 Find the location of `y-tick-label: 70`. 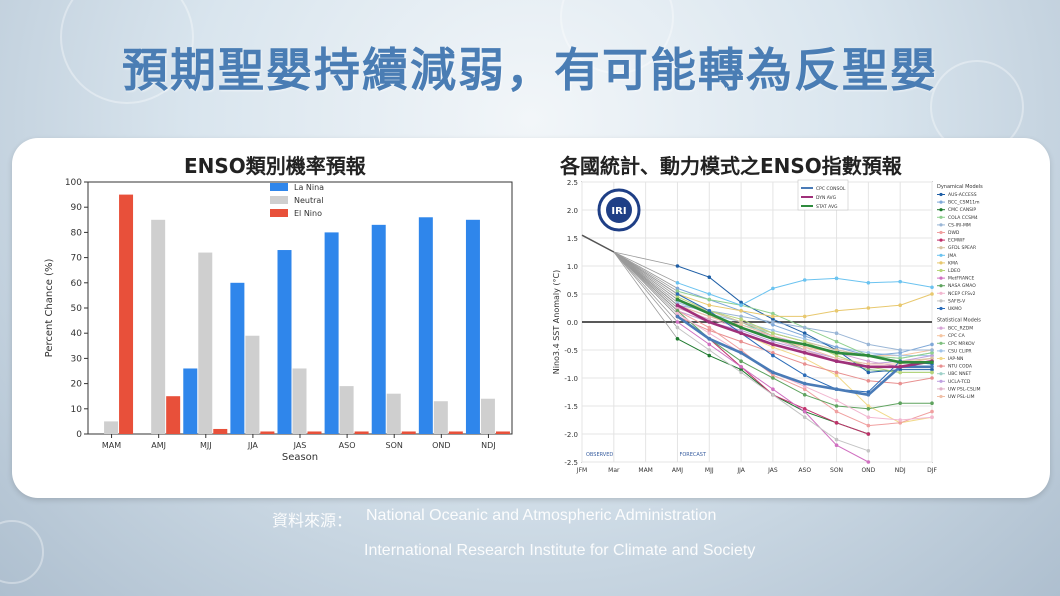

y-tick-label: 70 is located at coordinates (77, 259).